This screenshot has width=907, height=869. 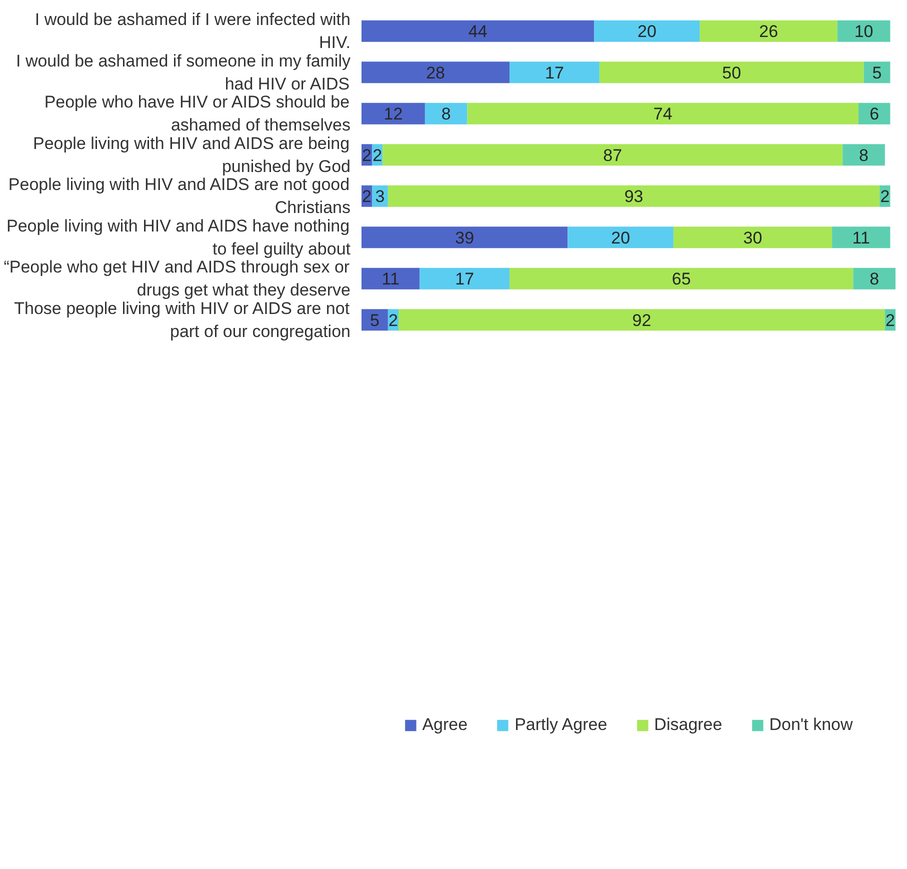 I want to click on legend-label: Disagree, so click(x=688, y=725).